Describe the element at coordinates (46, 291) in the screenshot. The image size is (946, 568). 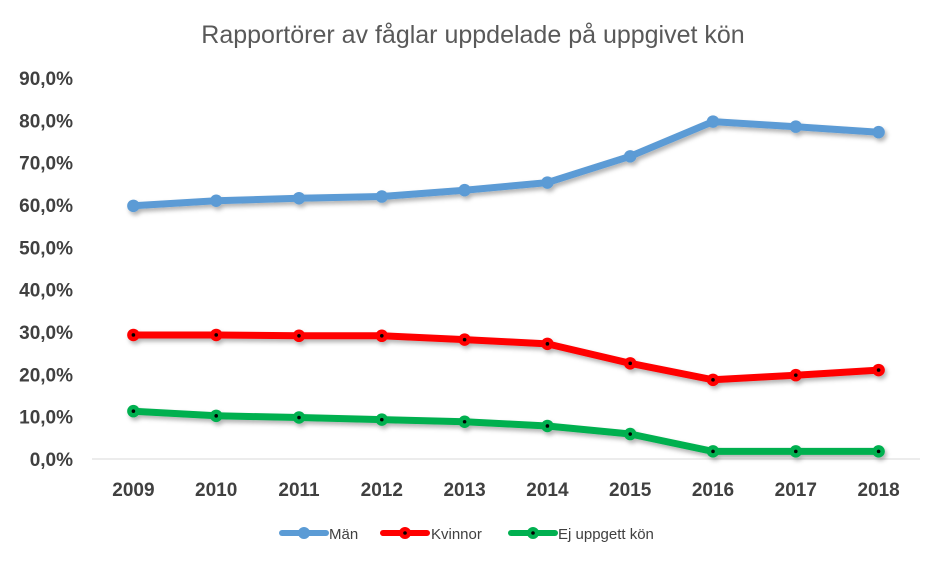
I see `y-tick-label: 40,0%` at that location.